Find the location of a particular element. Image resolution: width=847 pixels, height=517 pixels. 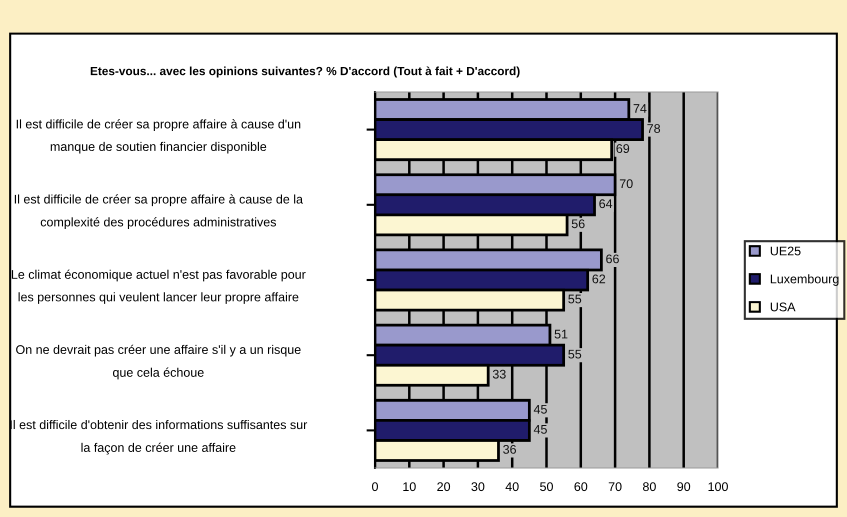

x-tick-label: 80 is located at coordinates (649, 487).